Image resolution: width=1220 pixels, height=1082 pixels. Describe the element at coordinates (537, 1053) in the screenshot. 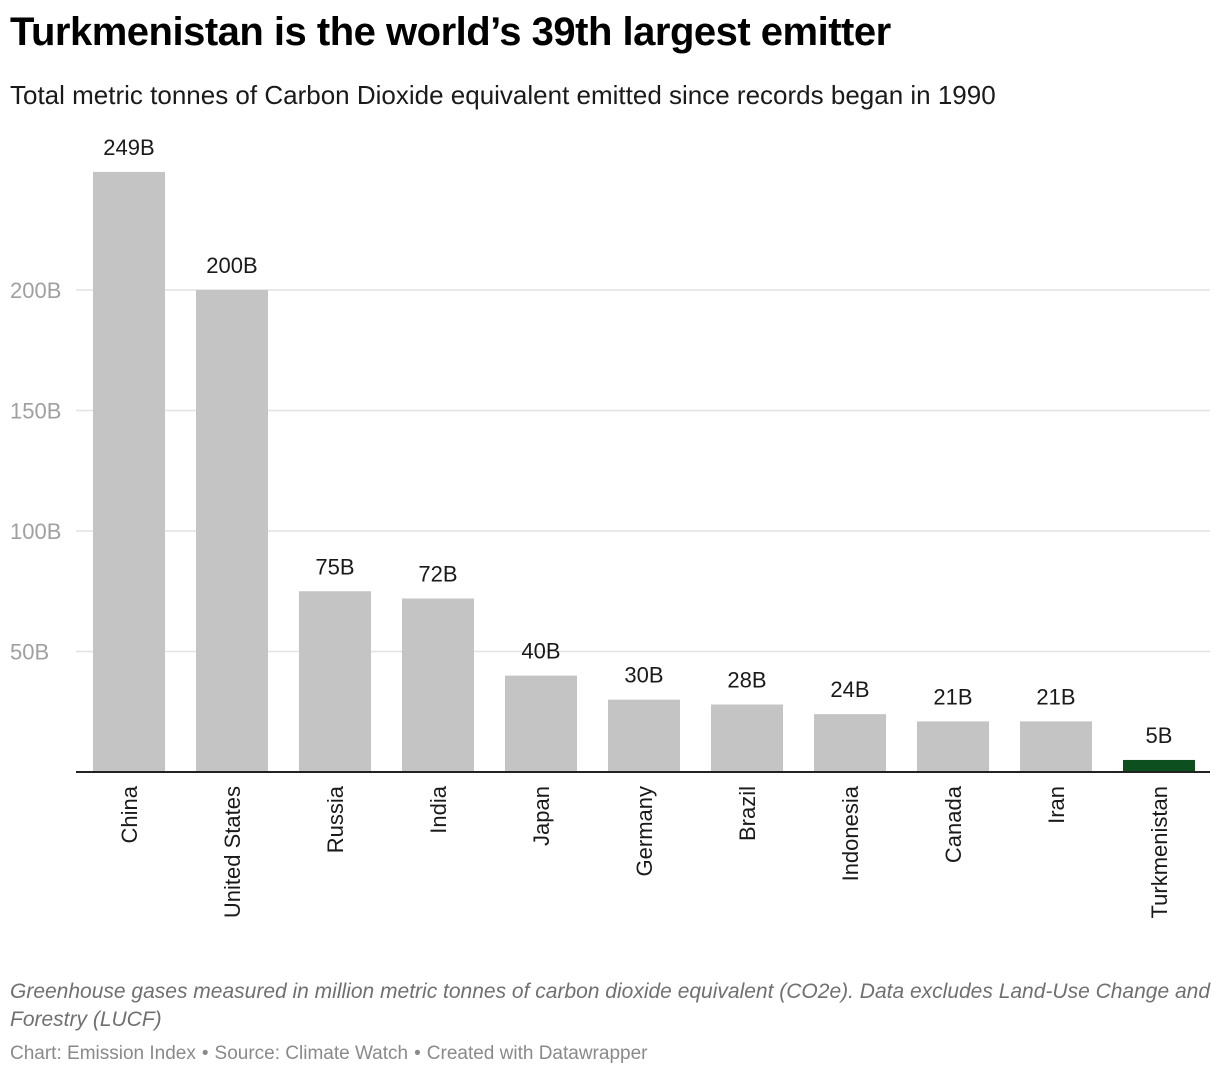

I see `created-with-text: Created with Datawrapper` at that location.